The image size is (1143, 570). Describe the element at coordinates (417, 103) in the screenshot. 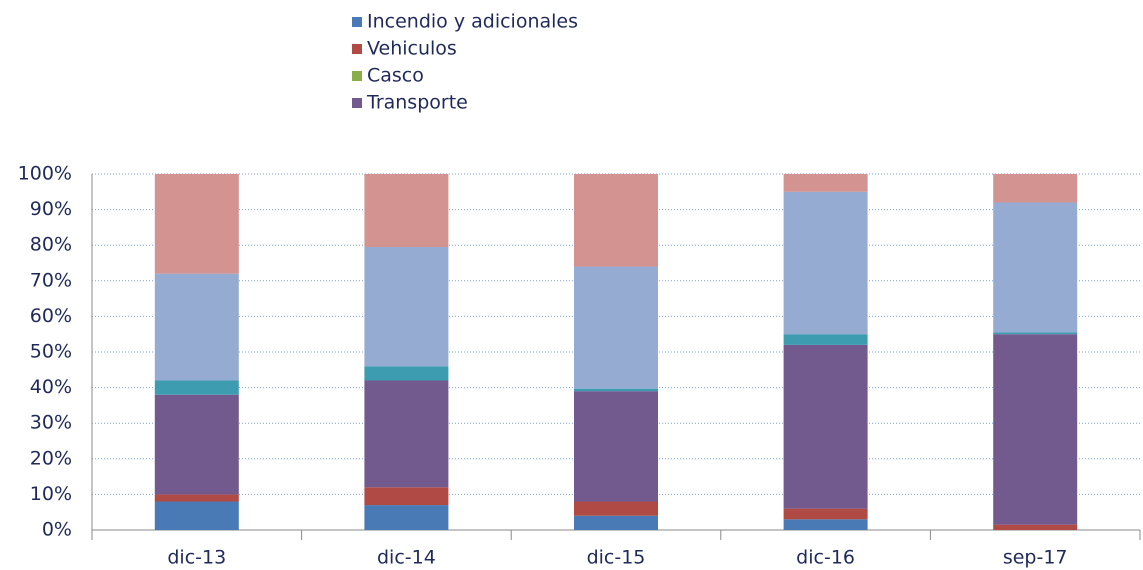

I see `legend-label: Transporte` at that location.